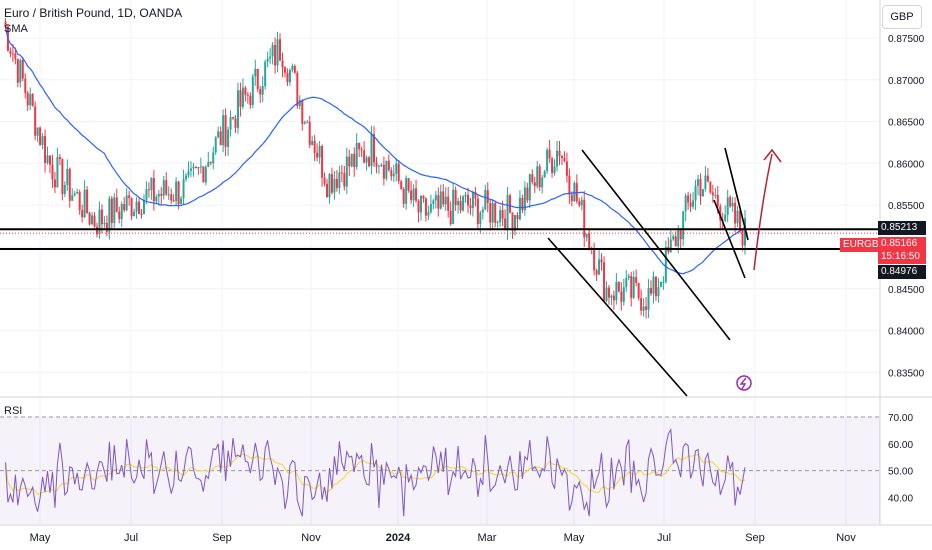  I want to click on y-tick-label: 0.83500, so click(906, 373).